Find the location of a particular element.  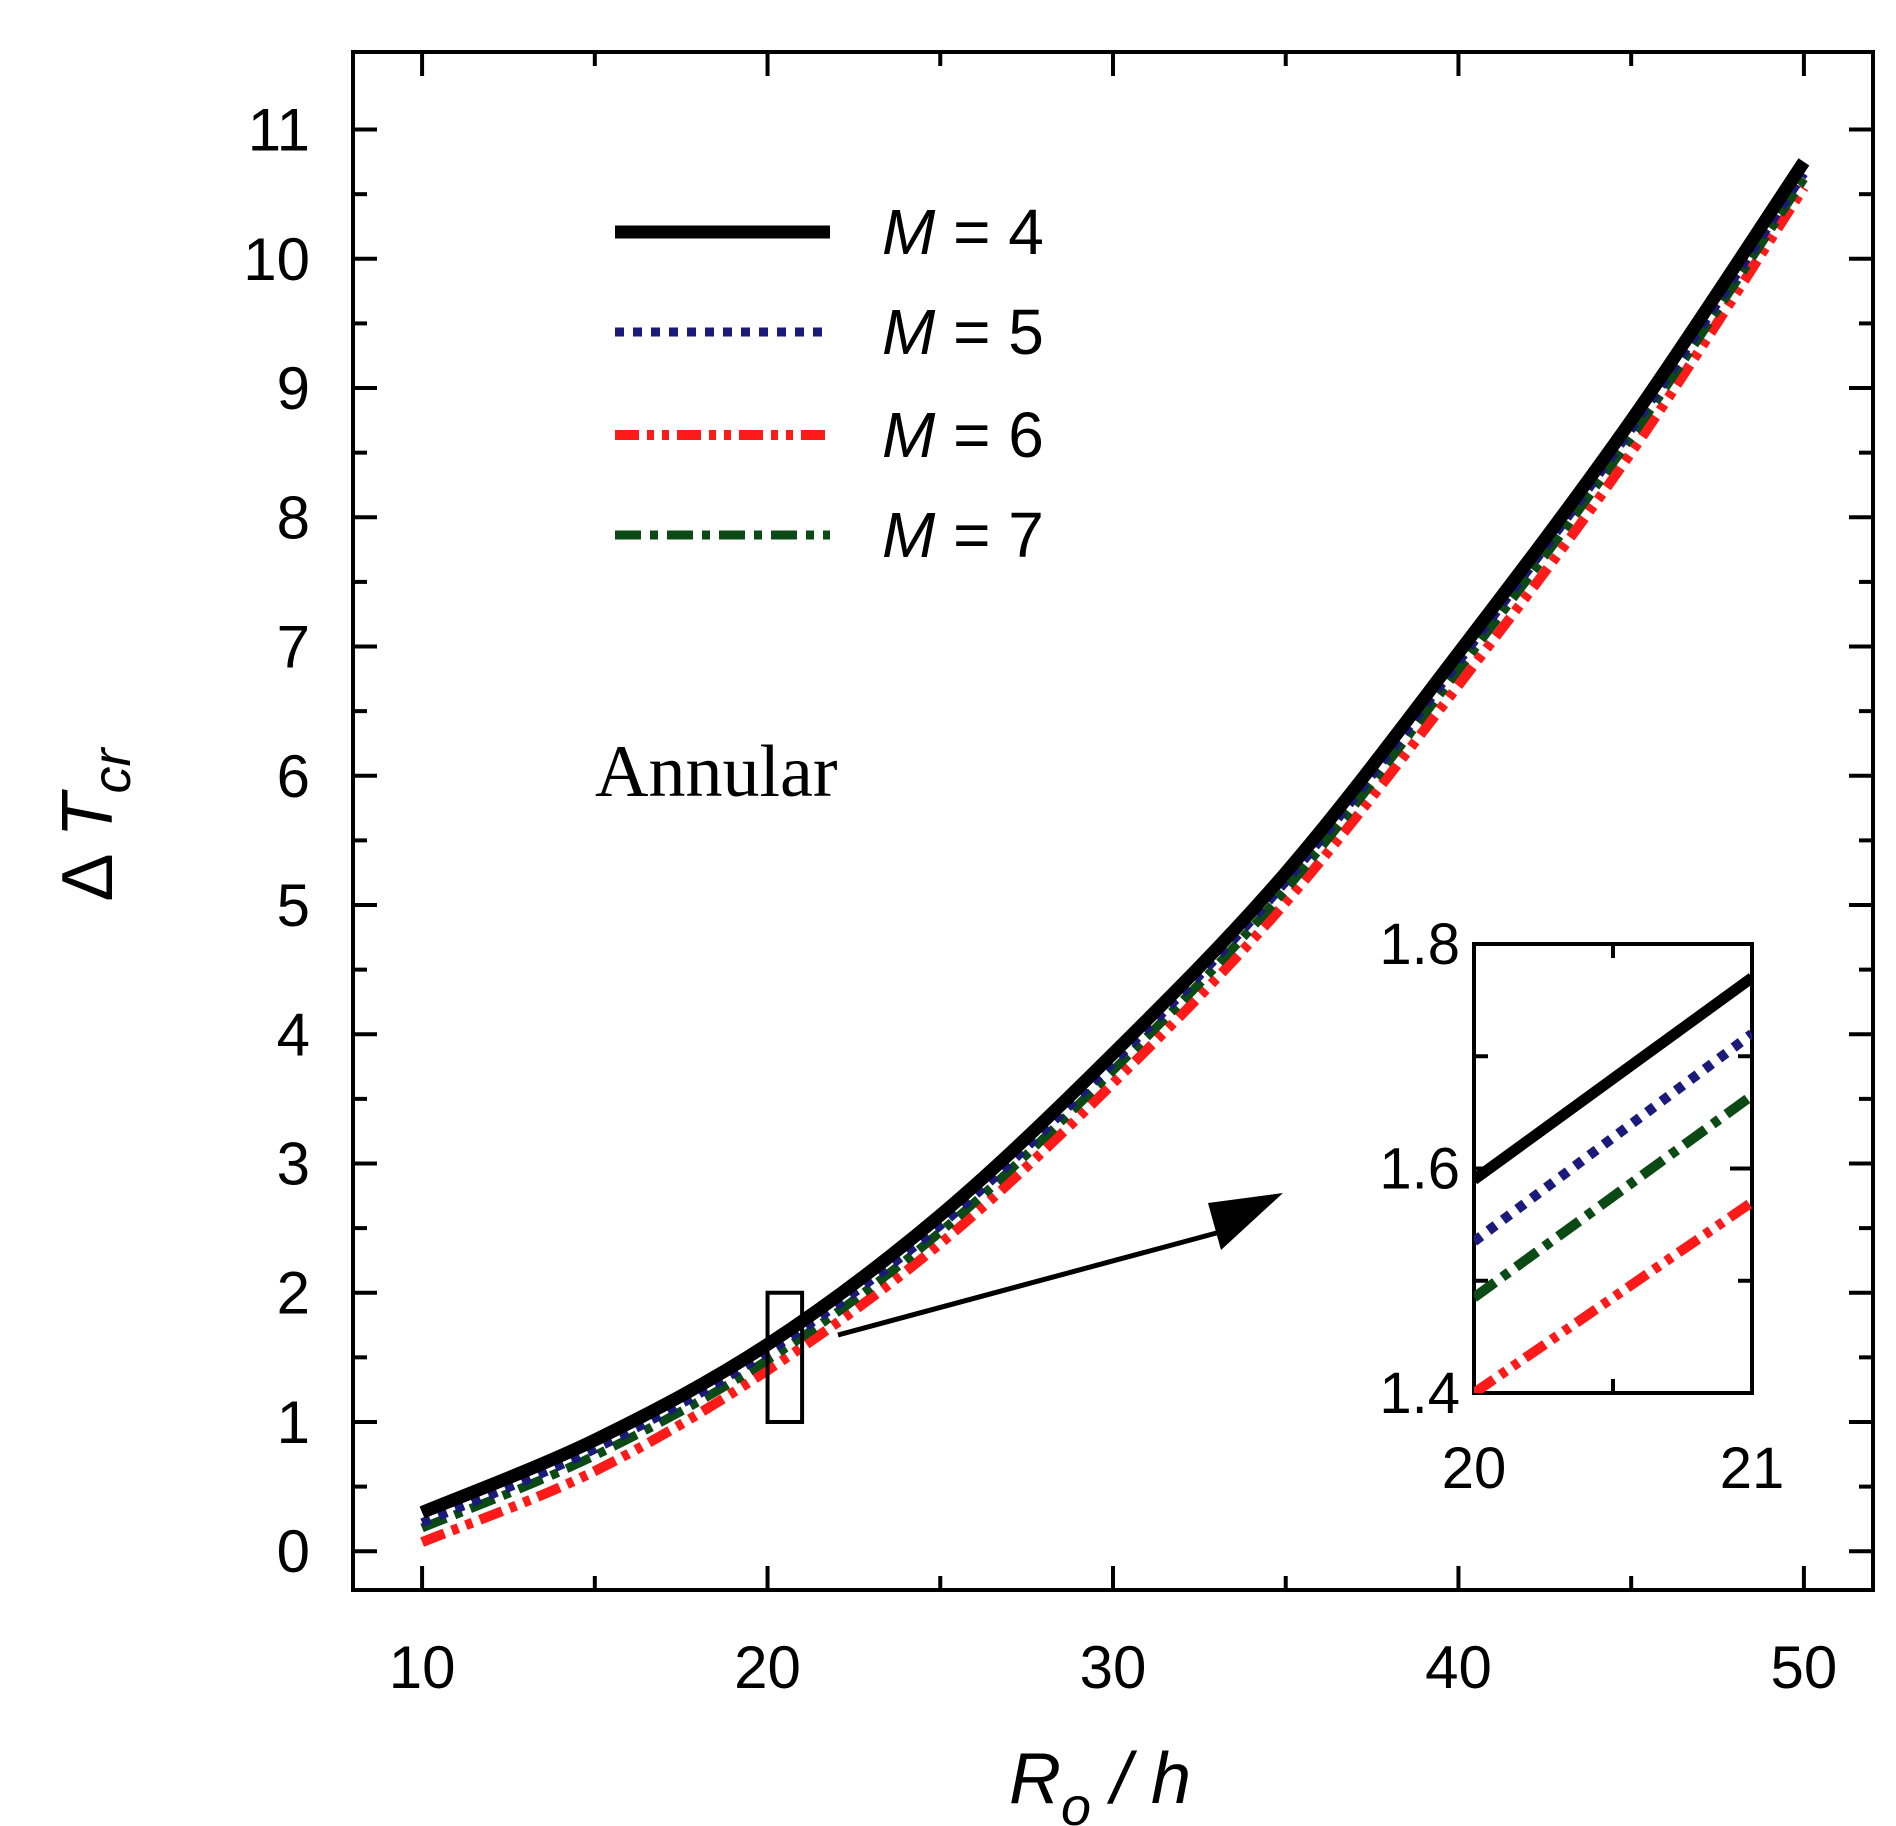

inset-series-line-m5 is located at coordinates (1613, 1137).